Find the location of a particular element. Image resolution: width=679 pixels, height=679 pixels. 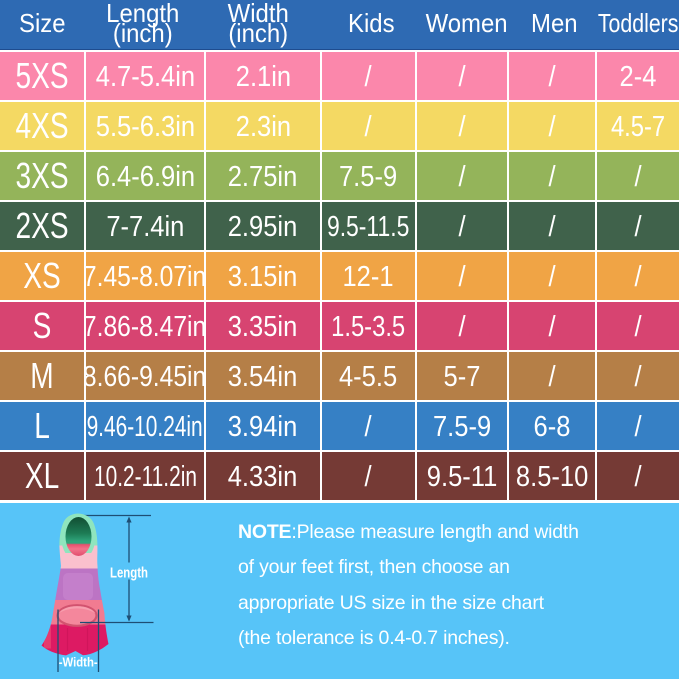

svg-text: Length is located at coordinates (129, 573).